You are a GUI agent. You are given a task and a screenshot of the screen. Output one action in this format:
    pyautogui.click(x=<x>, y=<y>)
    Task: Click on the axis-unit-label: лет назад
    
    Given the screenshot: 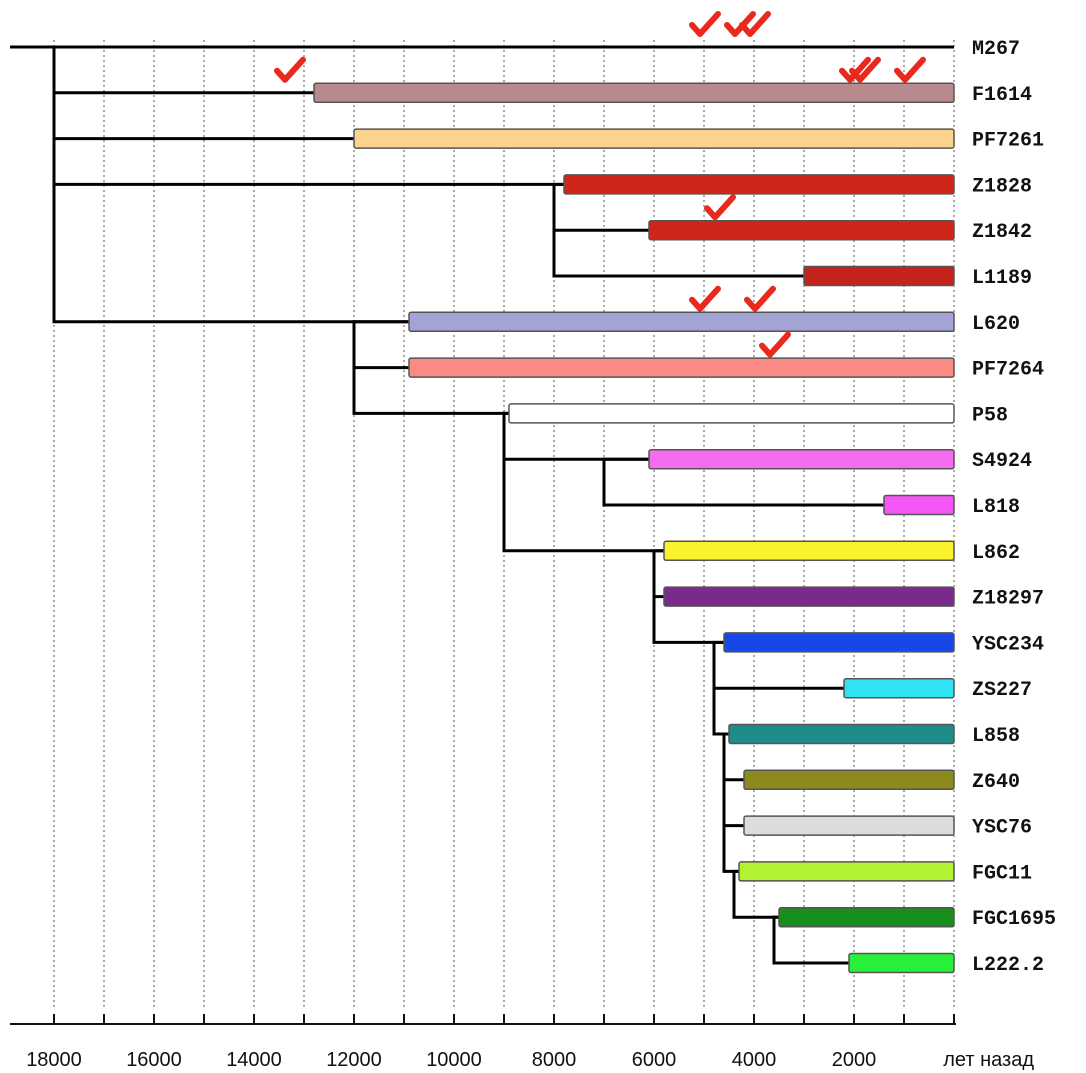 What is the action you would take?
    pyautogui.click(x=988, y=1060)
    